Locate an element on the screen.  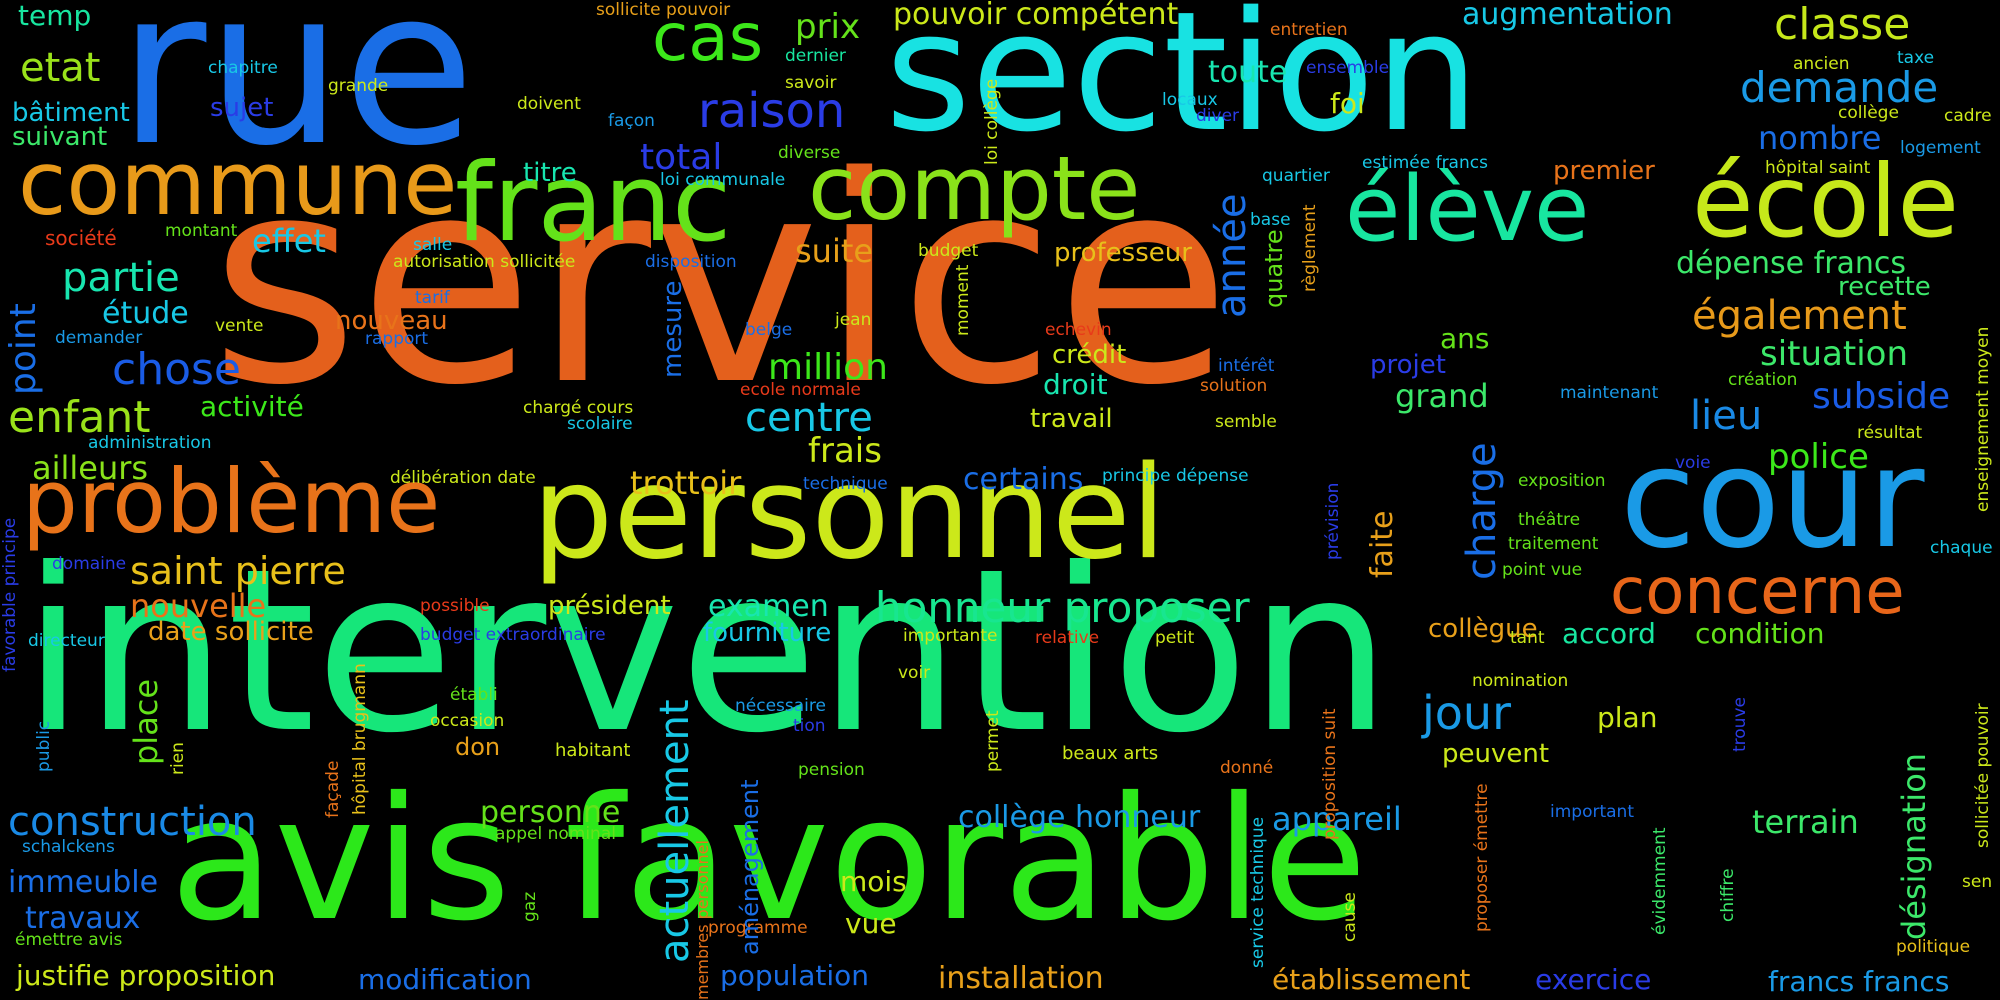
word-condition: condition is located at coordinates (1760, 633).